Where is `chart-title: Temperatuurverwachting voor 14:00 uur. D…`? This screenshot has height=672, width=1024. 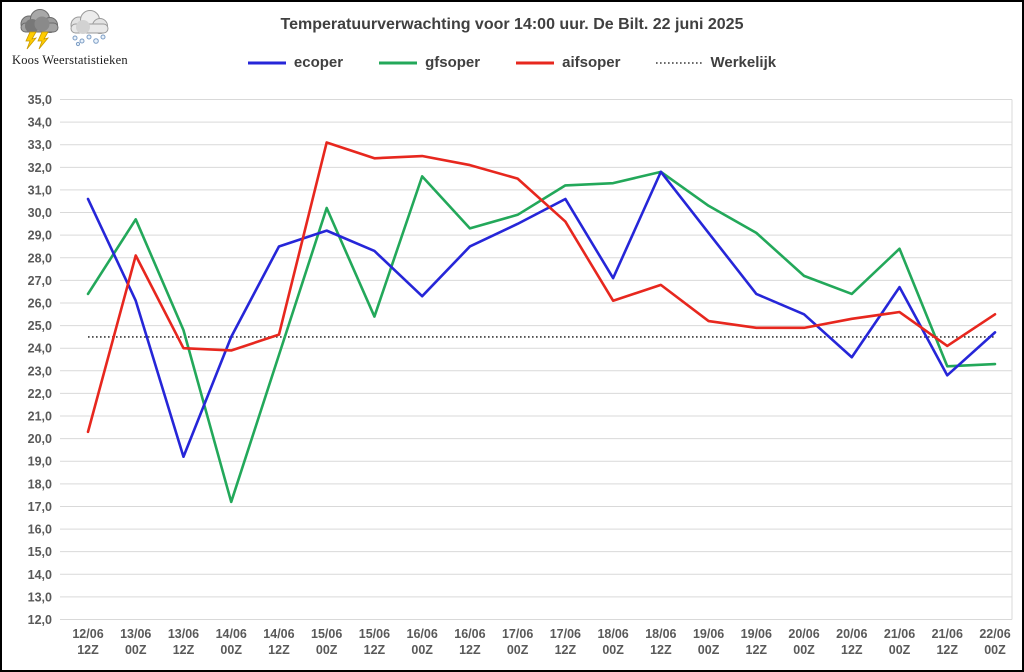 chart-title: Temperatuurverwachting voor 14:00 uur. D… is located at coordinates (512, 24).